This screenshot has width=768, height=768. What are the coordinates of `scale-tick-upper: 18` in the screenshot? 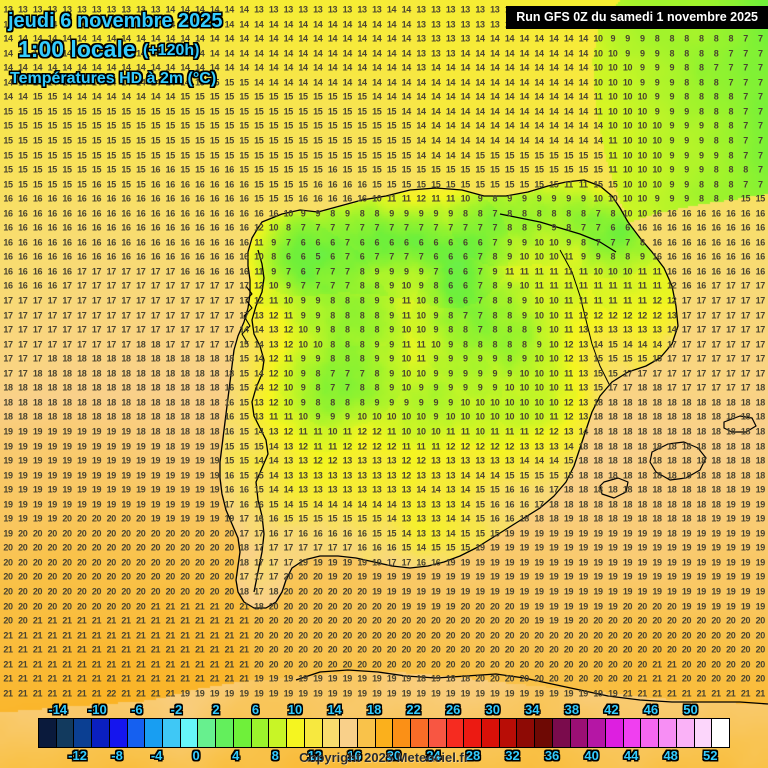 It's located at (374, 709).